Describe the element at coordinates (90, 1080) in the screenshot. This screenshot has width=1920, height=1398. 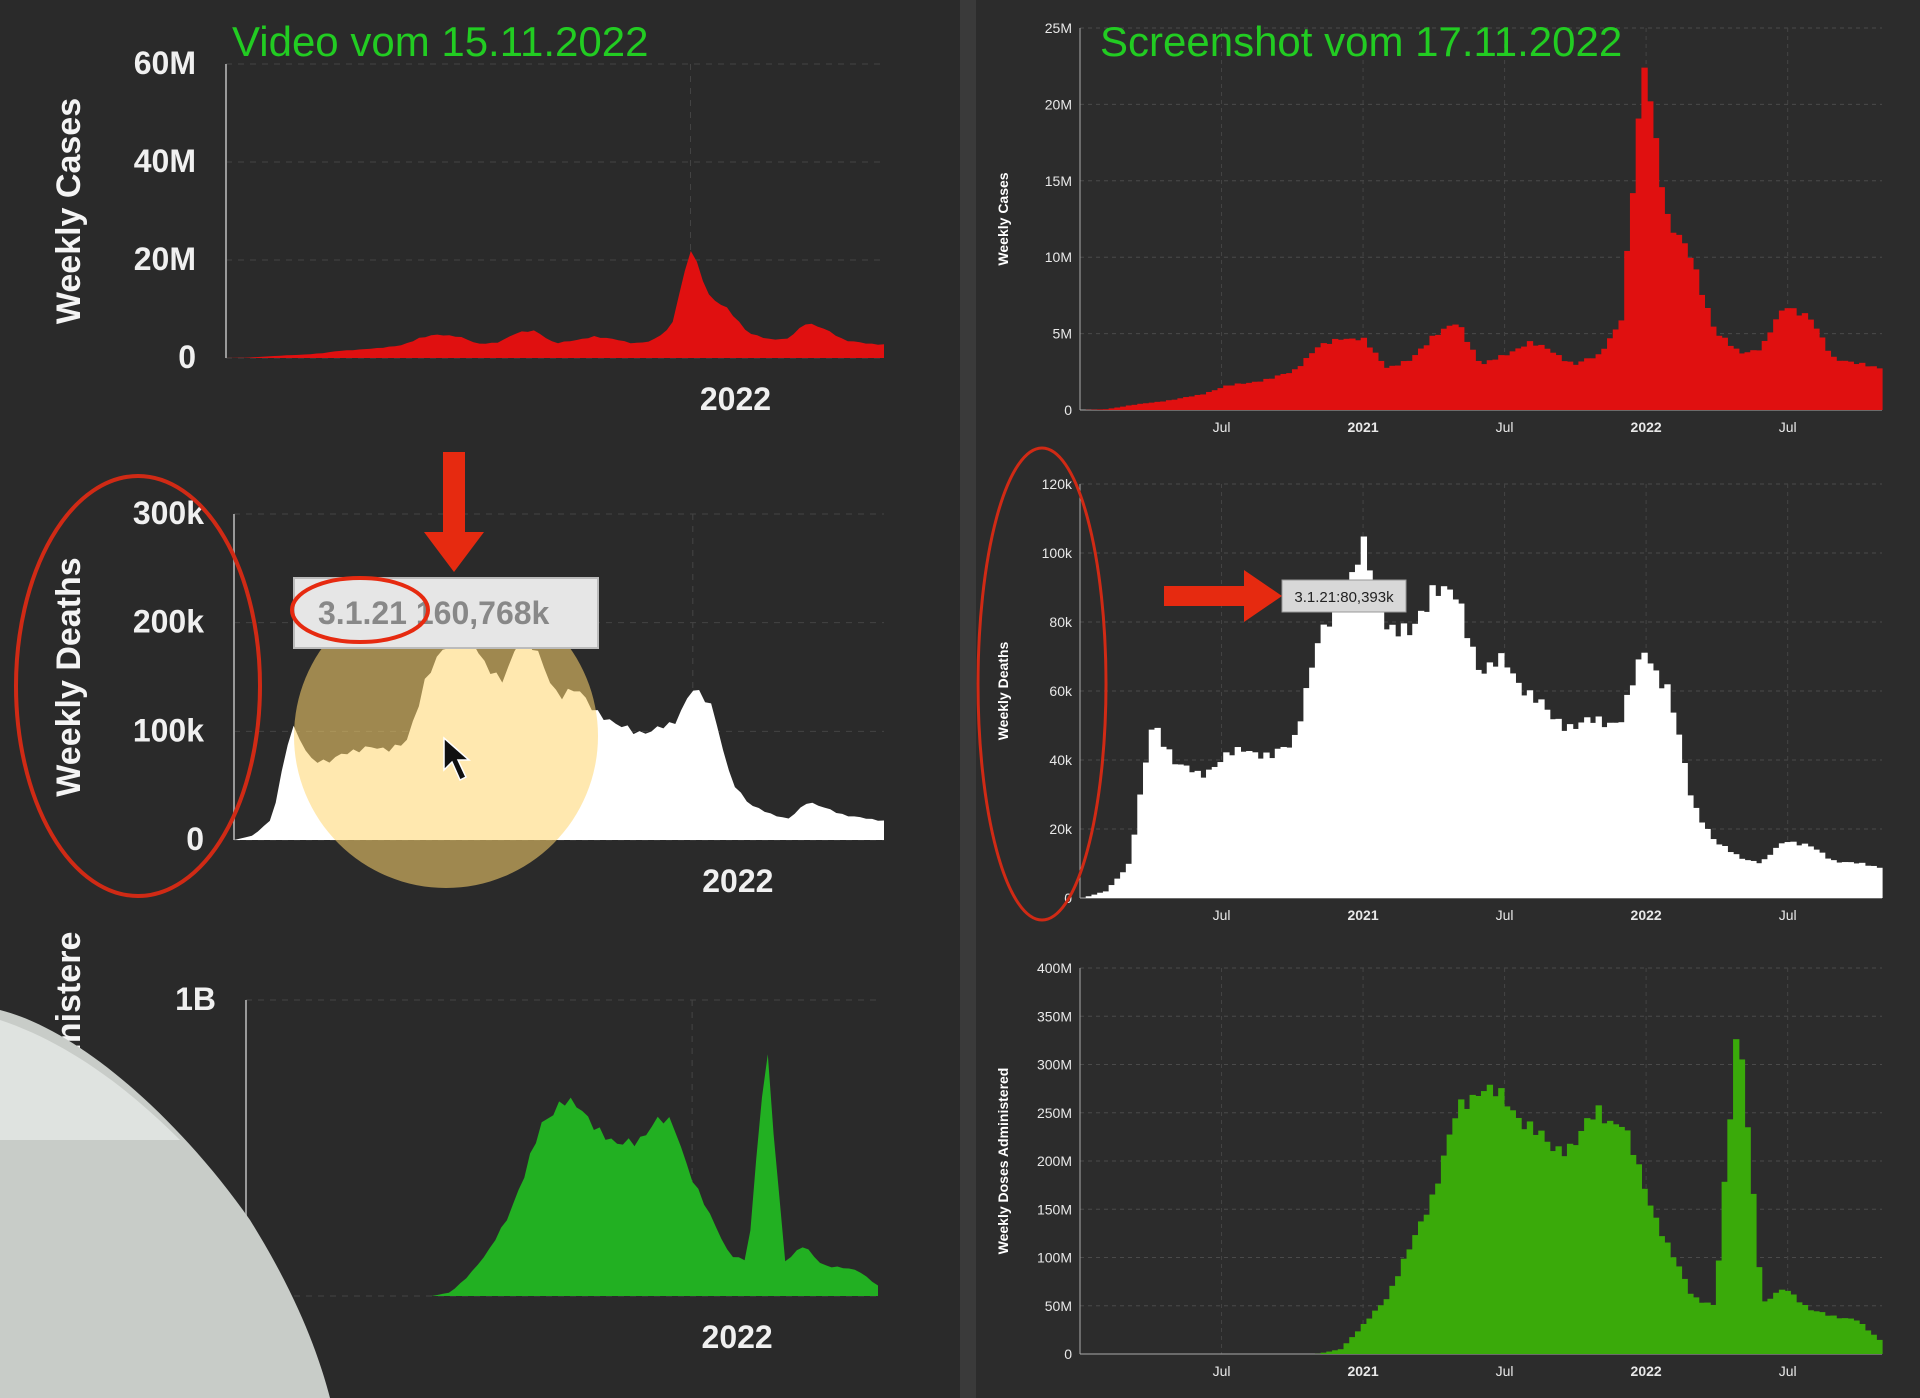
I see `hand-highlight` at that location.